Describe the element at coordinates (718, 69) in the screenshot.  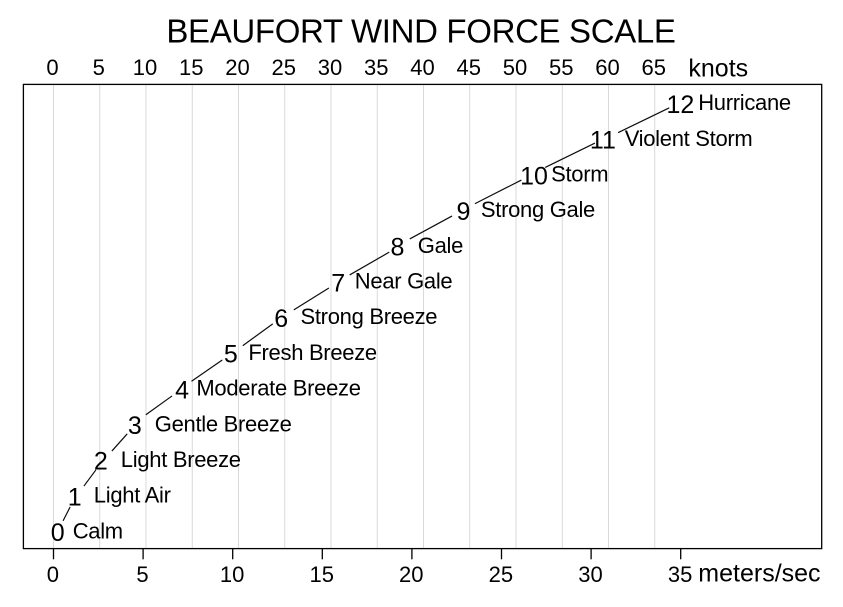
I see `svg-text: knots` at that location.